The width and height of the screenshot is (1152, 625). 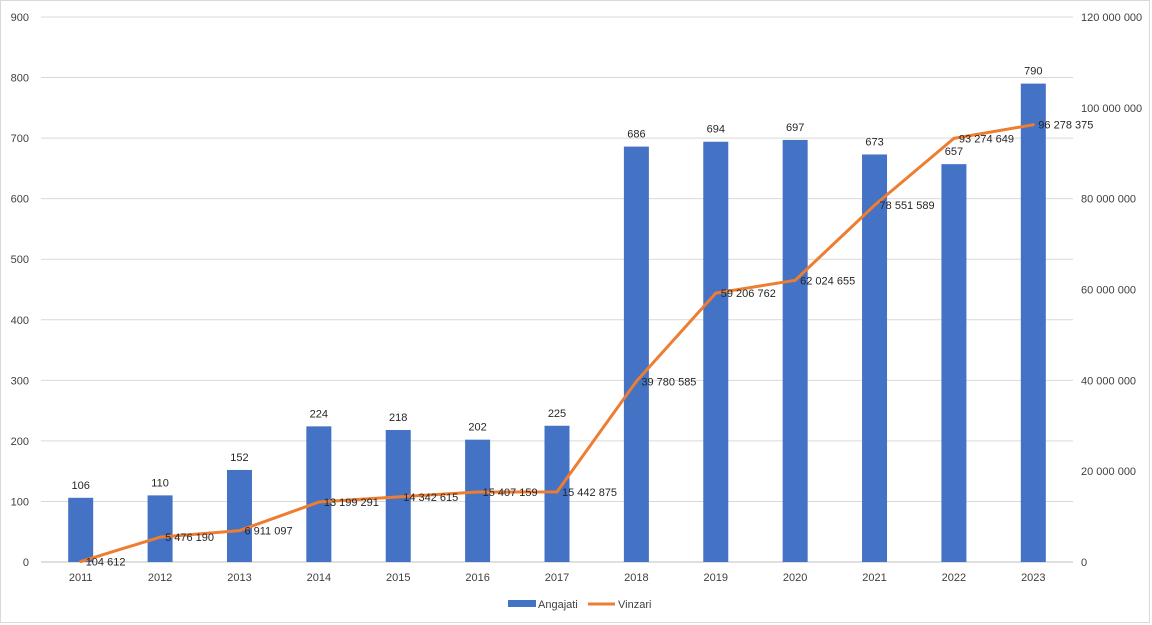 I want to click on x-tick-label: 2021, so click(x=874, y=578).